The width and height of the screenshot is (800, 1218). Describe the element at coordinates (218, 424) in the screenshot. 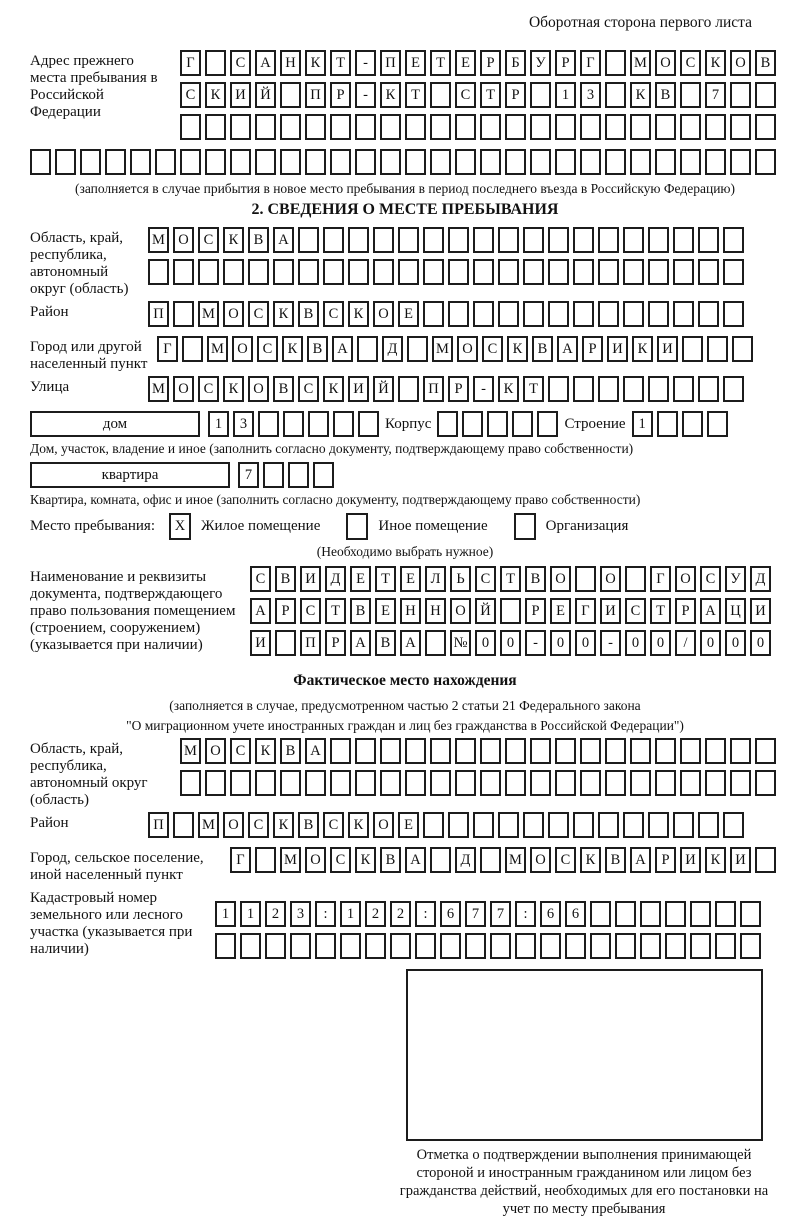

I see `char-cell: 1` at that location.